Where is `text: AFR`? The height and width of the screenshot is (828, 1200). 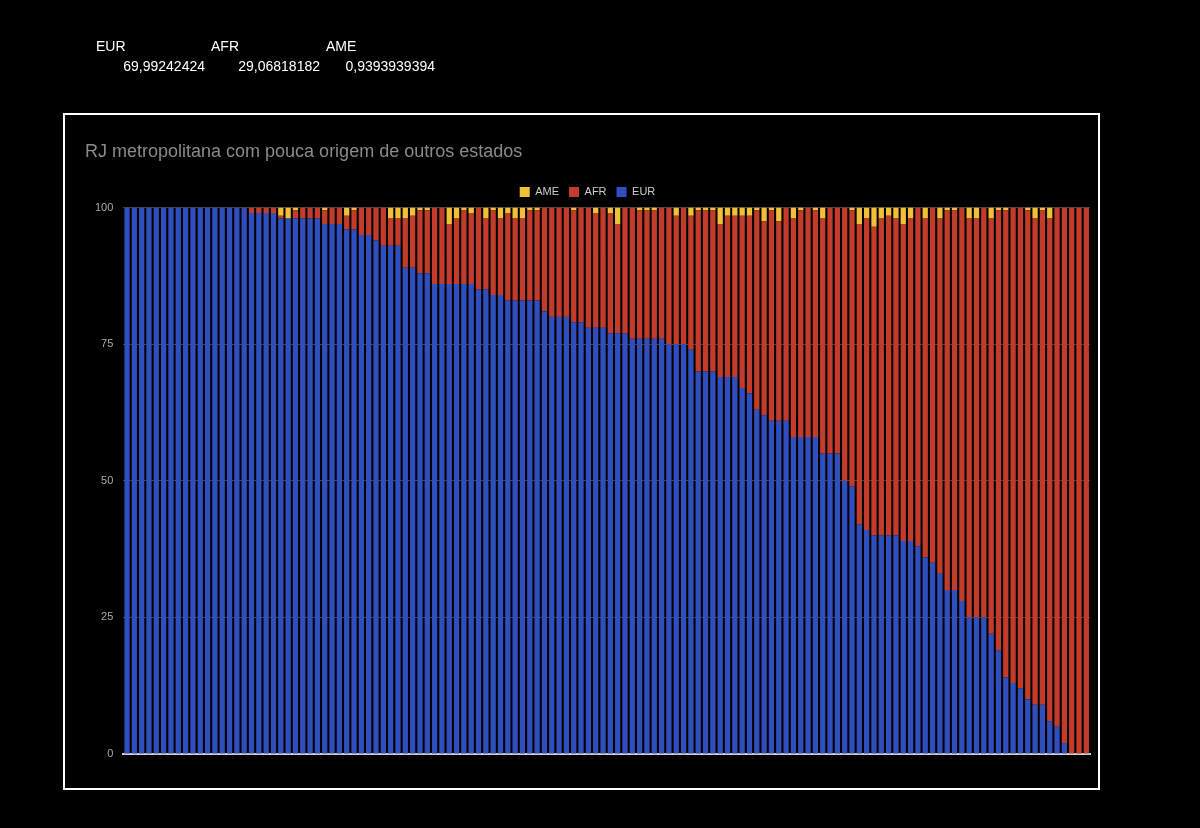
text: AFR is located at coordinates (225, 46).